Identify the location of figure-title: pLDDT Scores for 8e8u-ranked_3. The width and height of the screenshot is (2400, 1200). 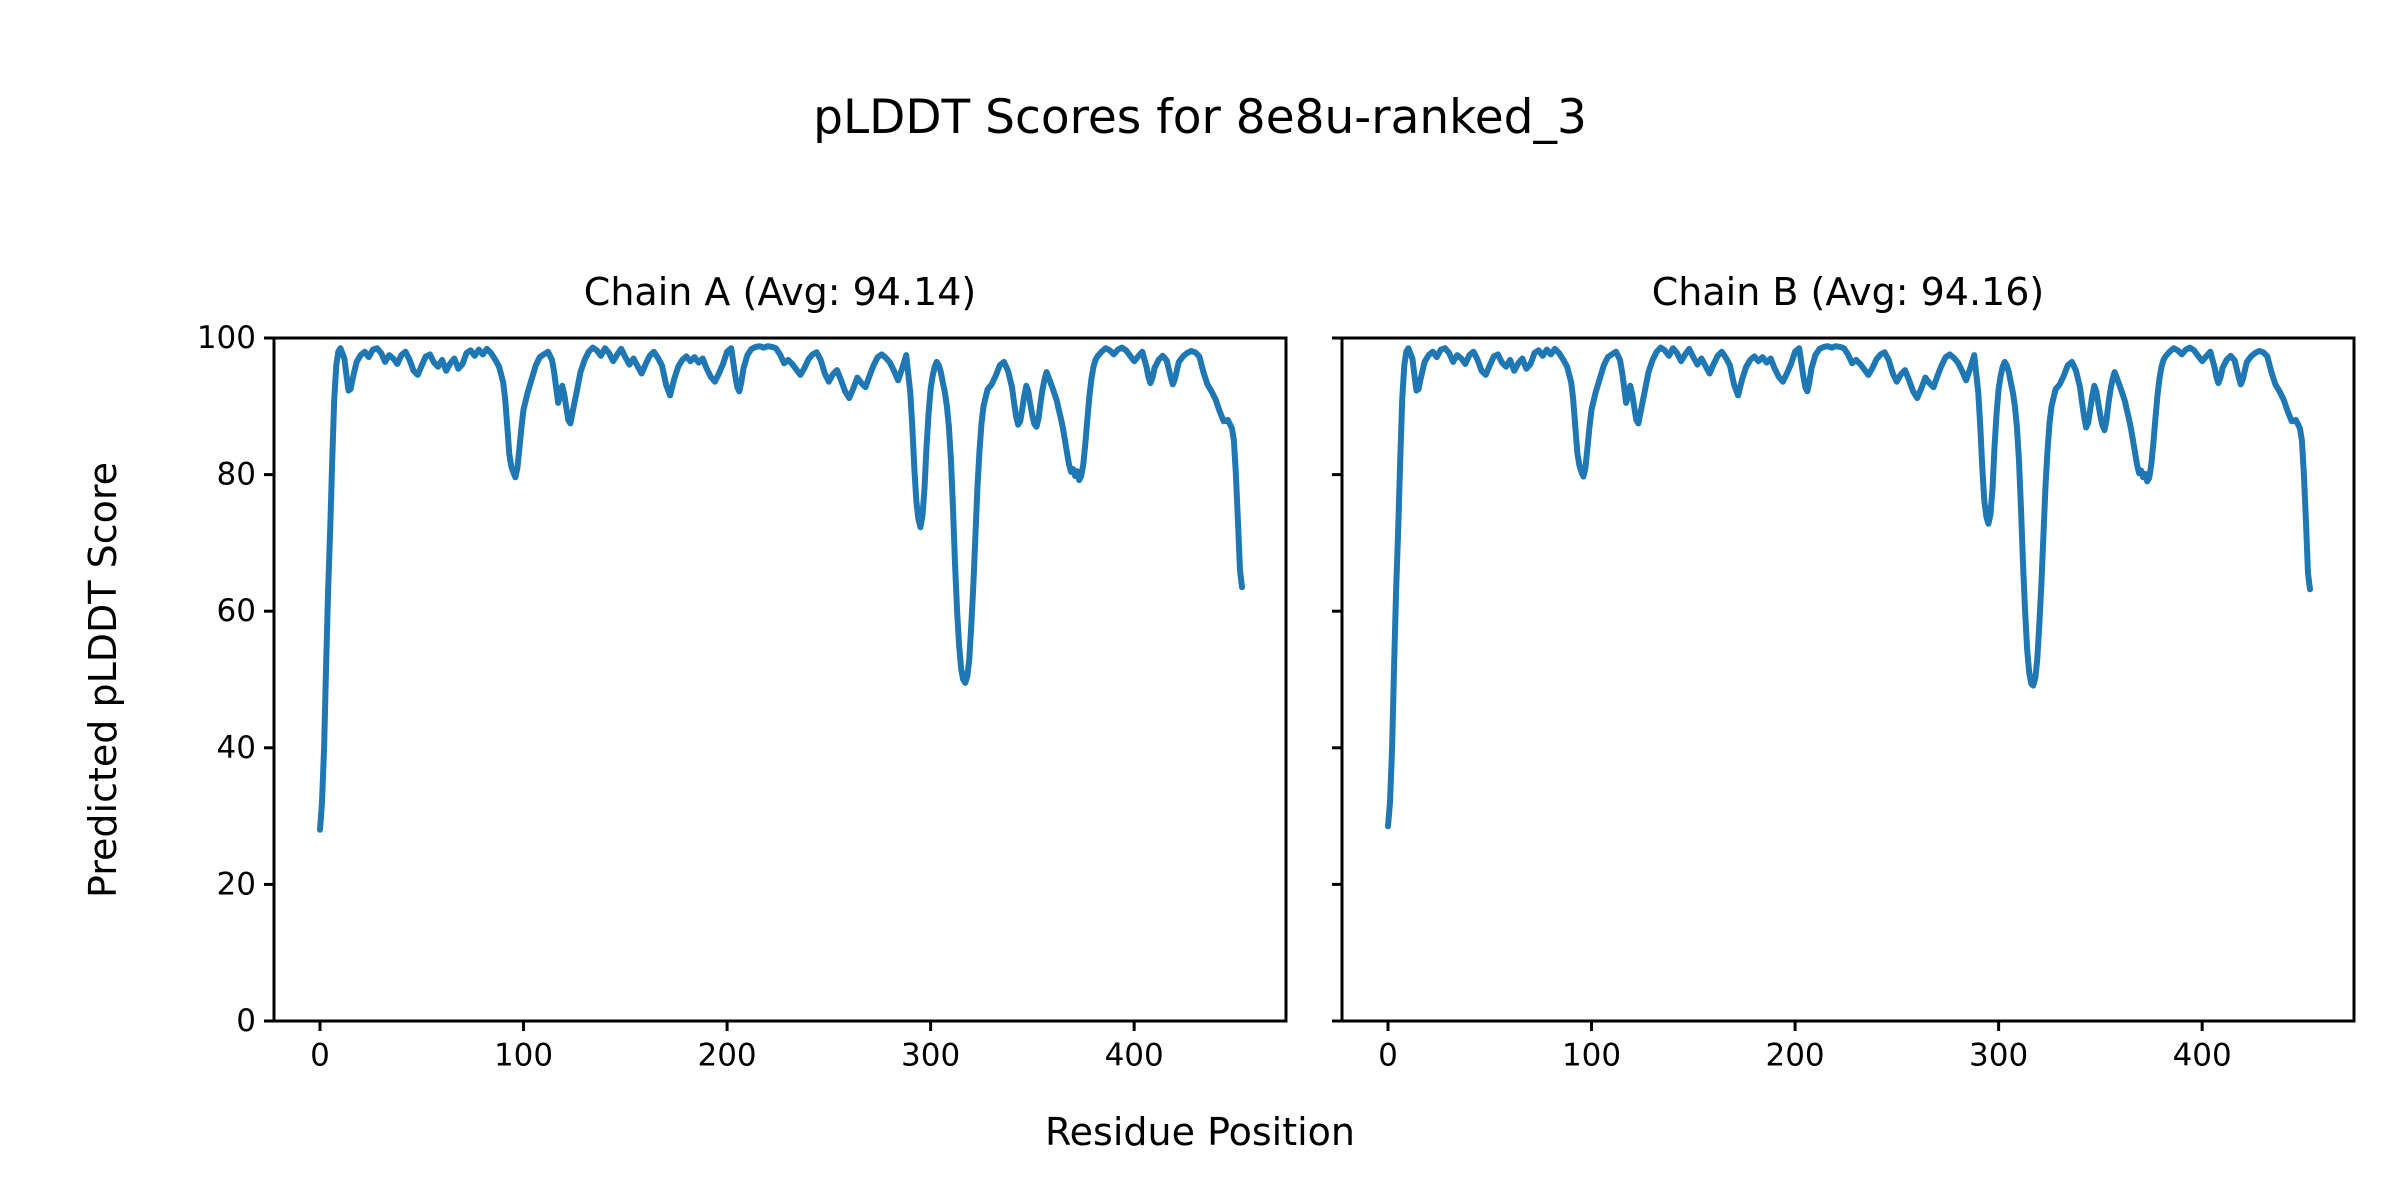
(1200, 117).